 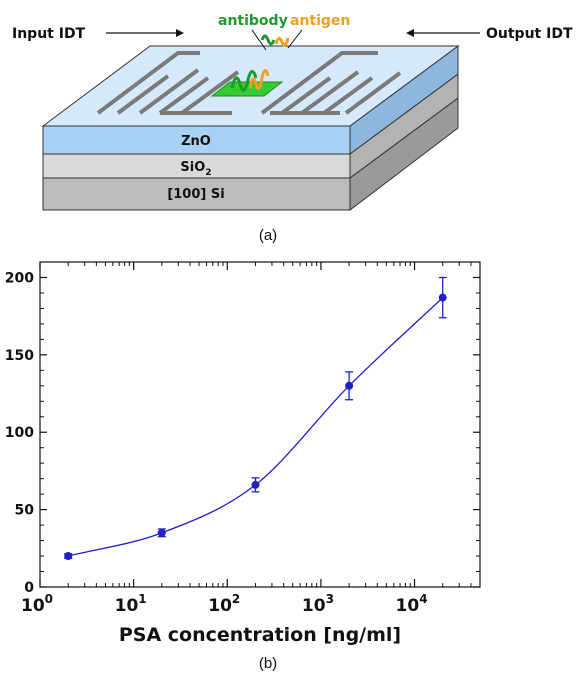 I want to click on sensing-pad, so click(x=247, y=89).